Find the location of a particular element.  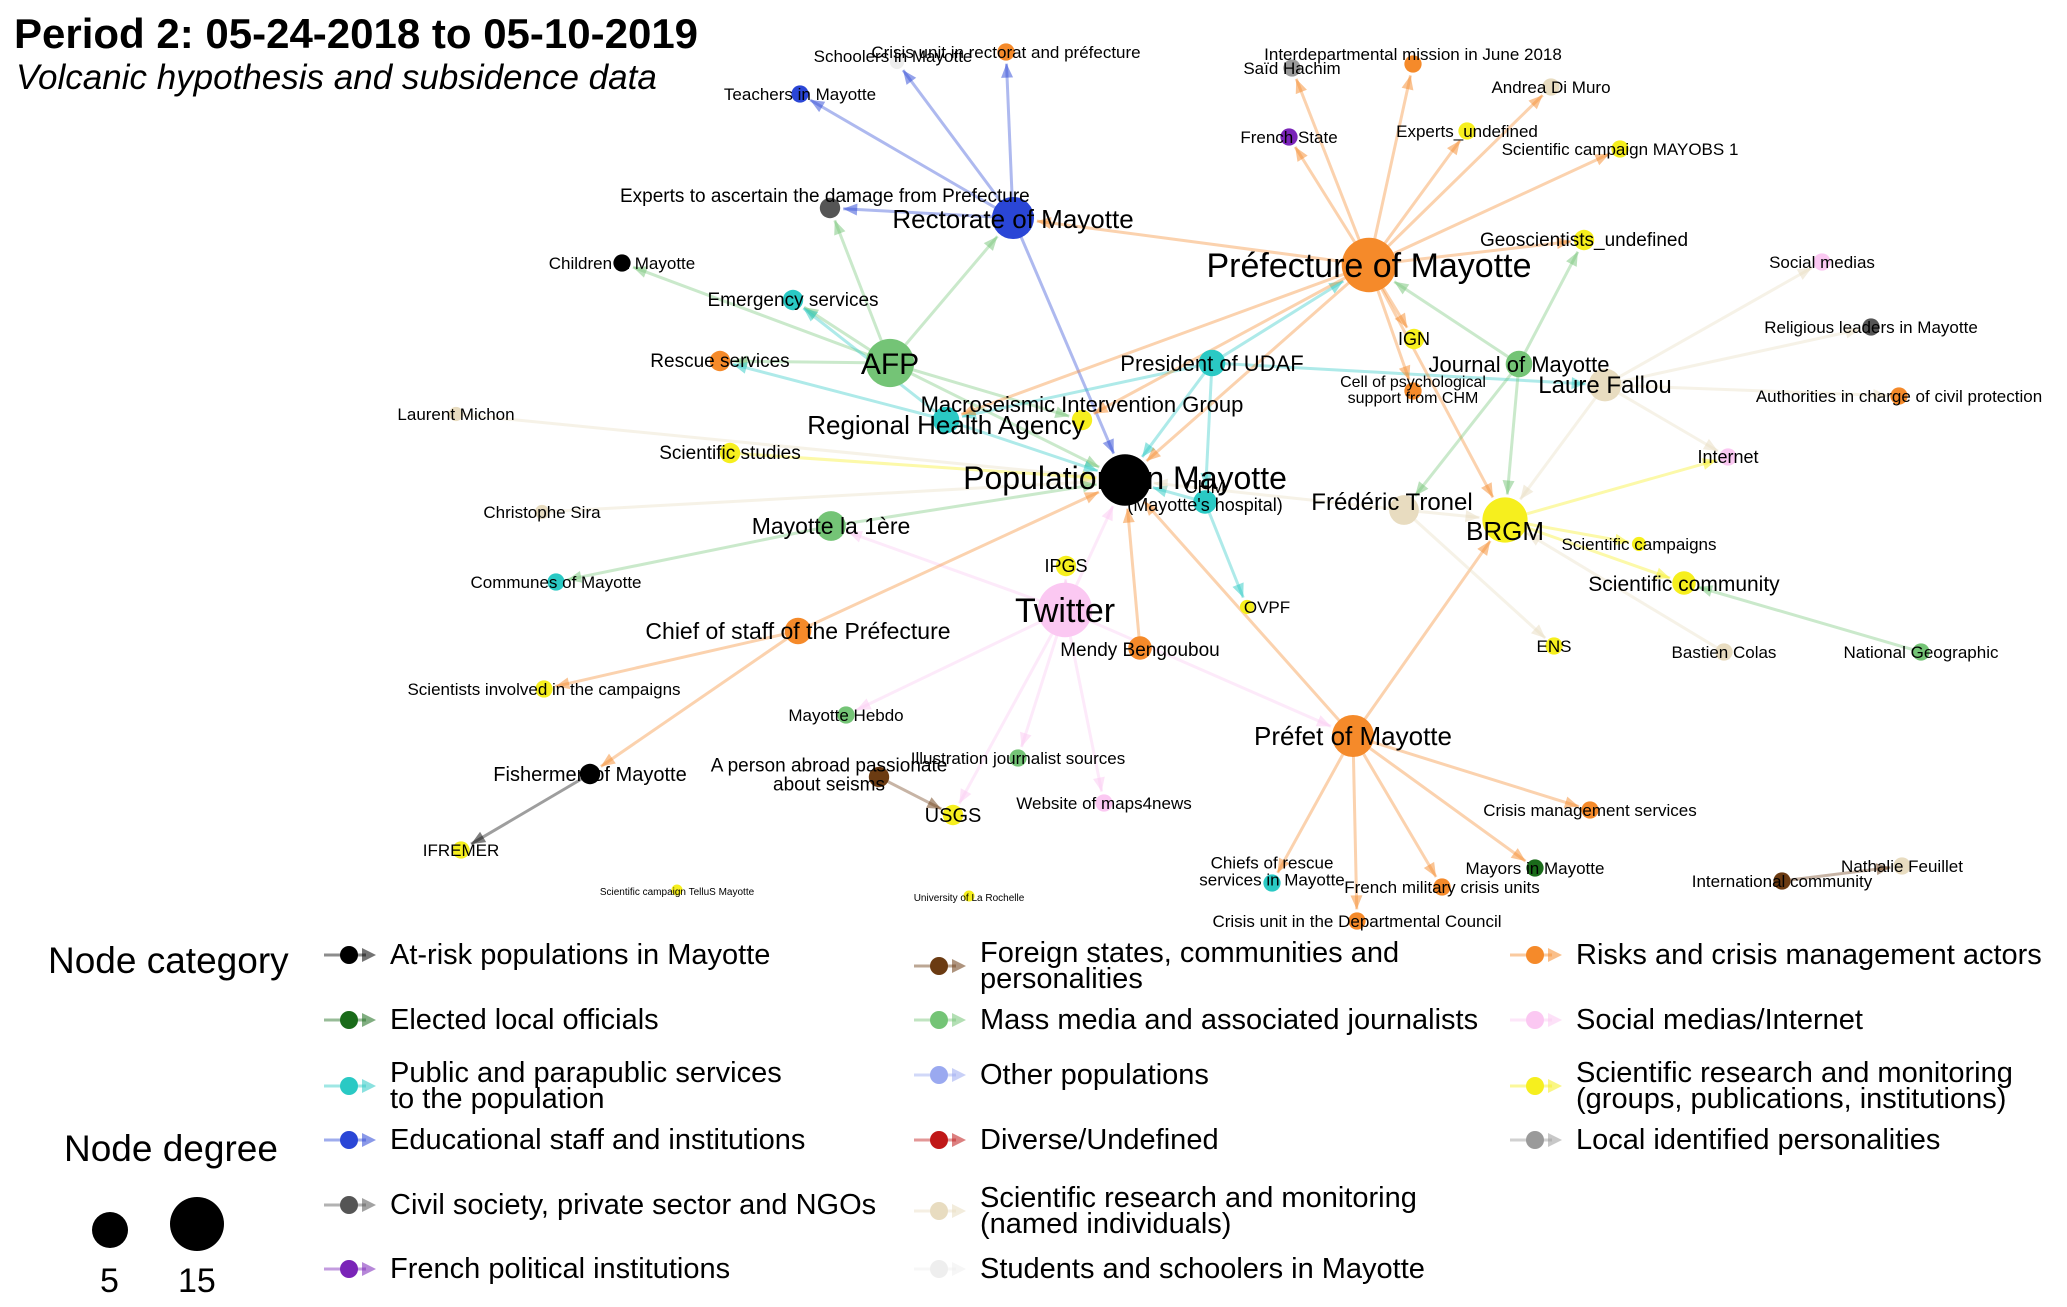

edge-arrow-colas-brgm is located at coordinates (1534, 539).